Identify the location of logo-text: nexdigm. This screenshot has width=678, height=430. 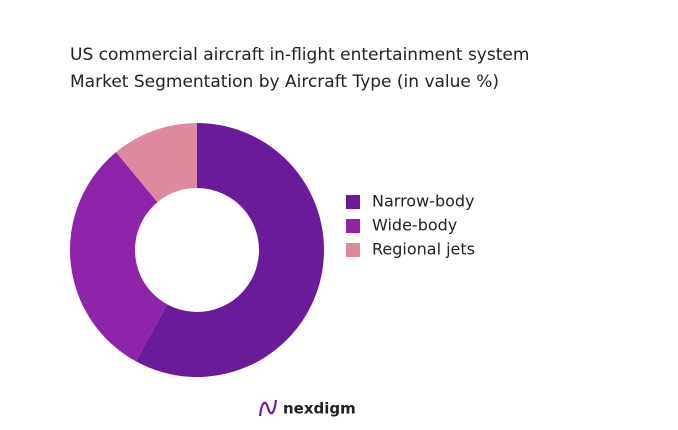
(319, 409).